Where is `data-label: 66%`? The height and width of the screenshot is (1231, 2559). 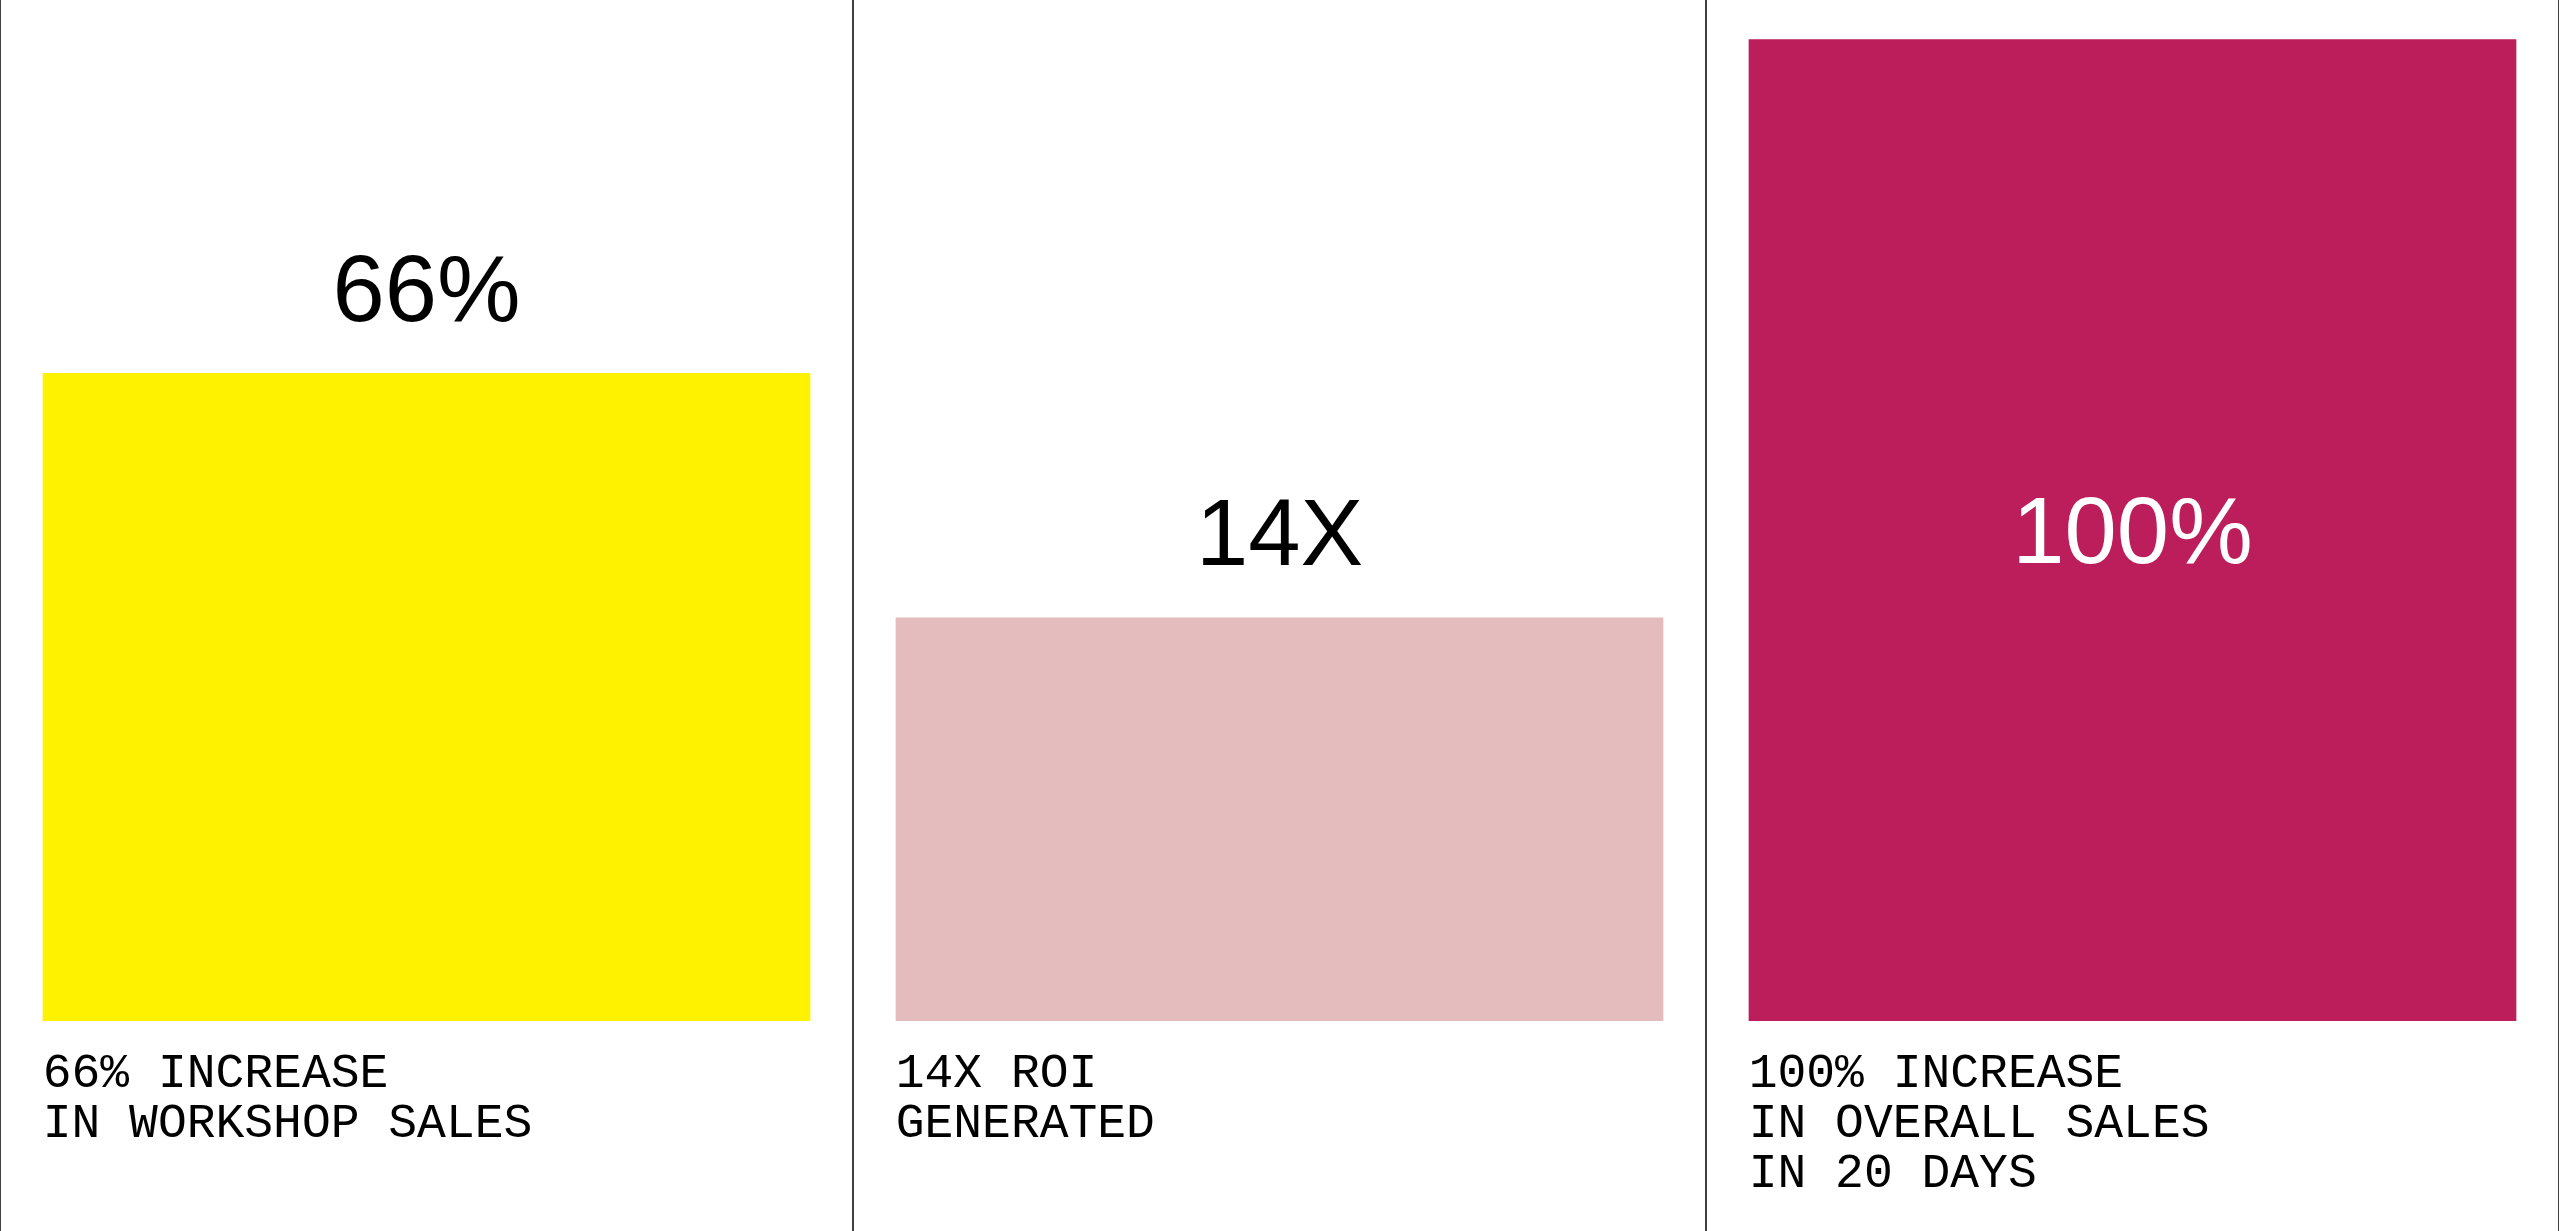
data-label: 66% is located at coordinates (426, 288).